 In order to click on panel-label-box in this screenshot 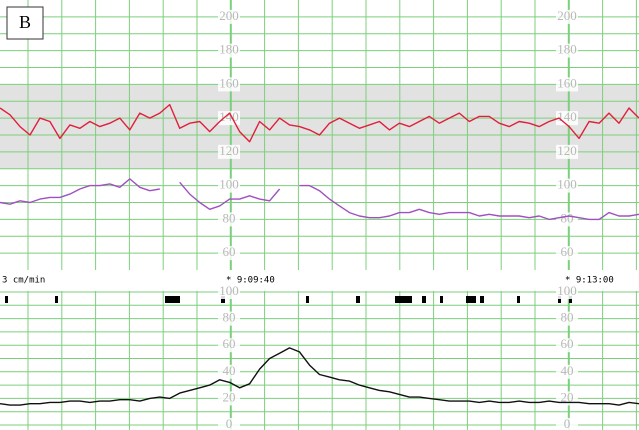, I will do `click(25, 23)`.